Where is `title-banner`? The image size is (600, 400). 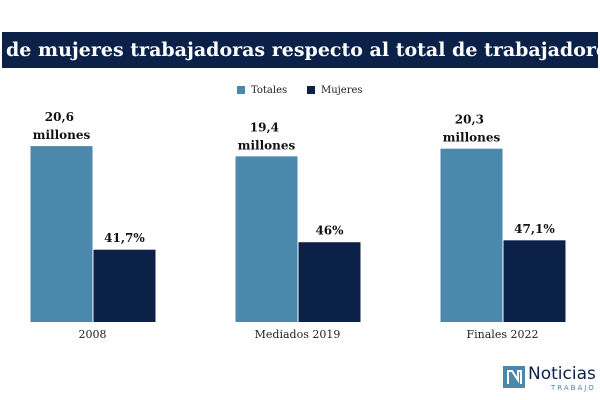 title-banner is located at coordinates (300, 50).